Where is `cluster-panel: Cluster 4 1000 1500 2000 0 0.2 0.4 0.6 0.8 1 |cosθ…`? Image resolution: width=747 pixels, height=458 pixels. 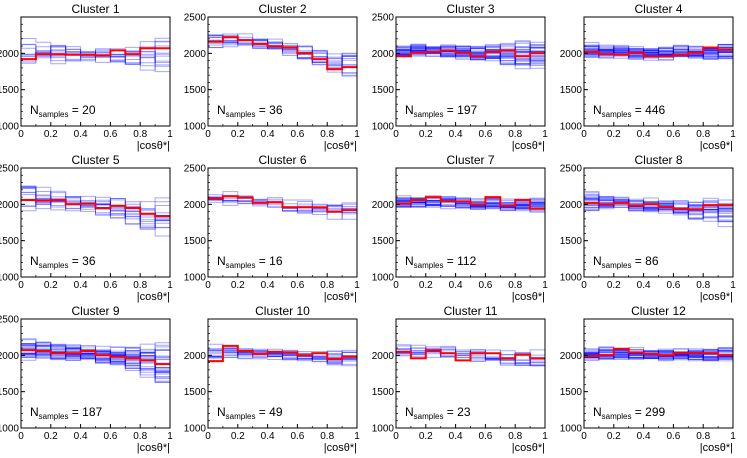
cluster-panel: Cluster 4 1000 1500 2000 0 0.2 0.4 0.6 0.8 1 |cosθ… is located at coordinates (640, 78).